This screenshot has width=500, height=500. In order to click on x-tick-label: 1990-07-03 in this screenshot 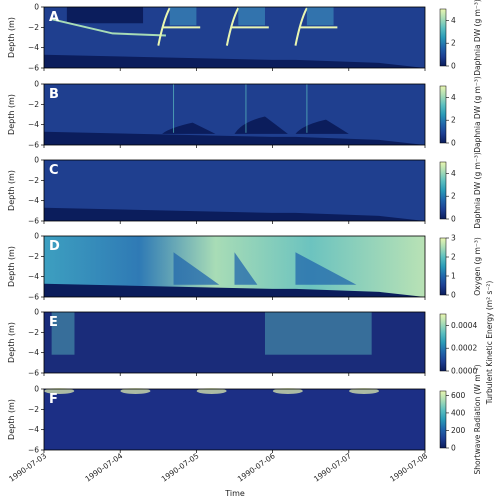, I will do `click(27, 467)`.